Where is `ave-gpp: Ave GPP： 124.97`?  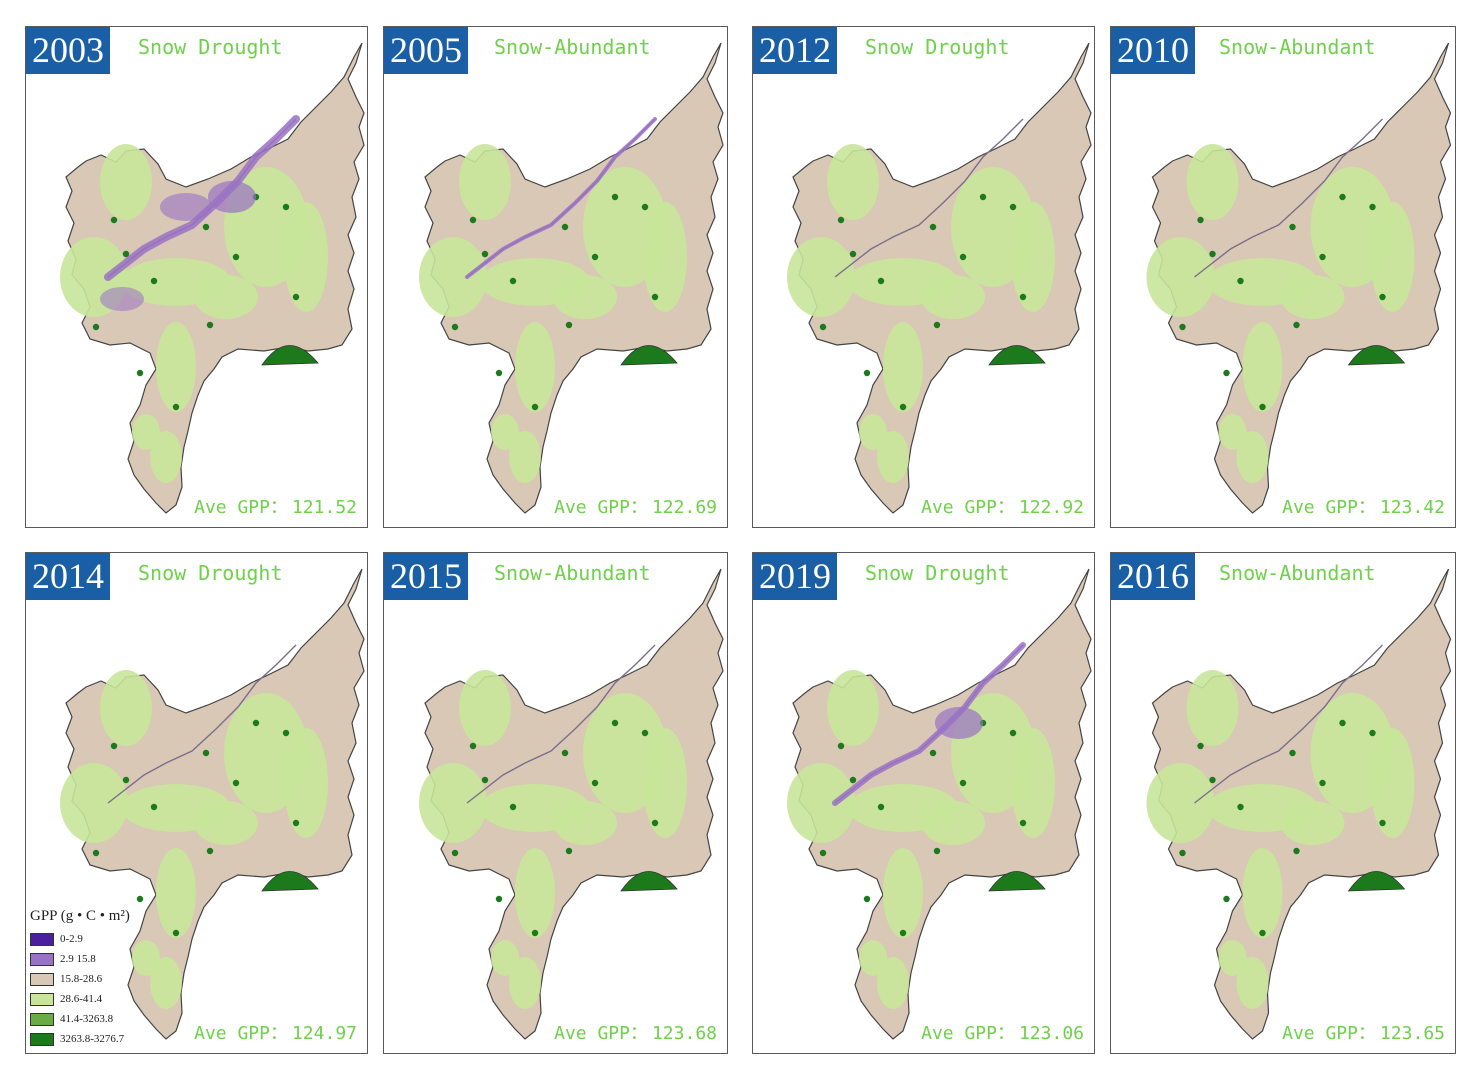
ave-gpp: Ave GPP： 124.97 is located at coordinates (273, 1032).